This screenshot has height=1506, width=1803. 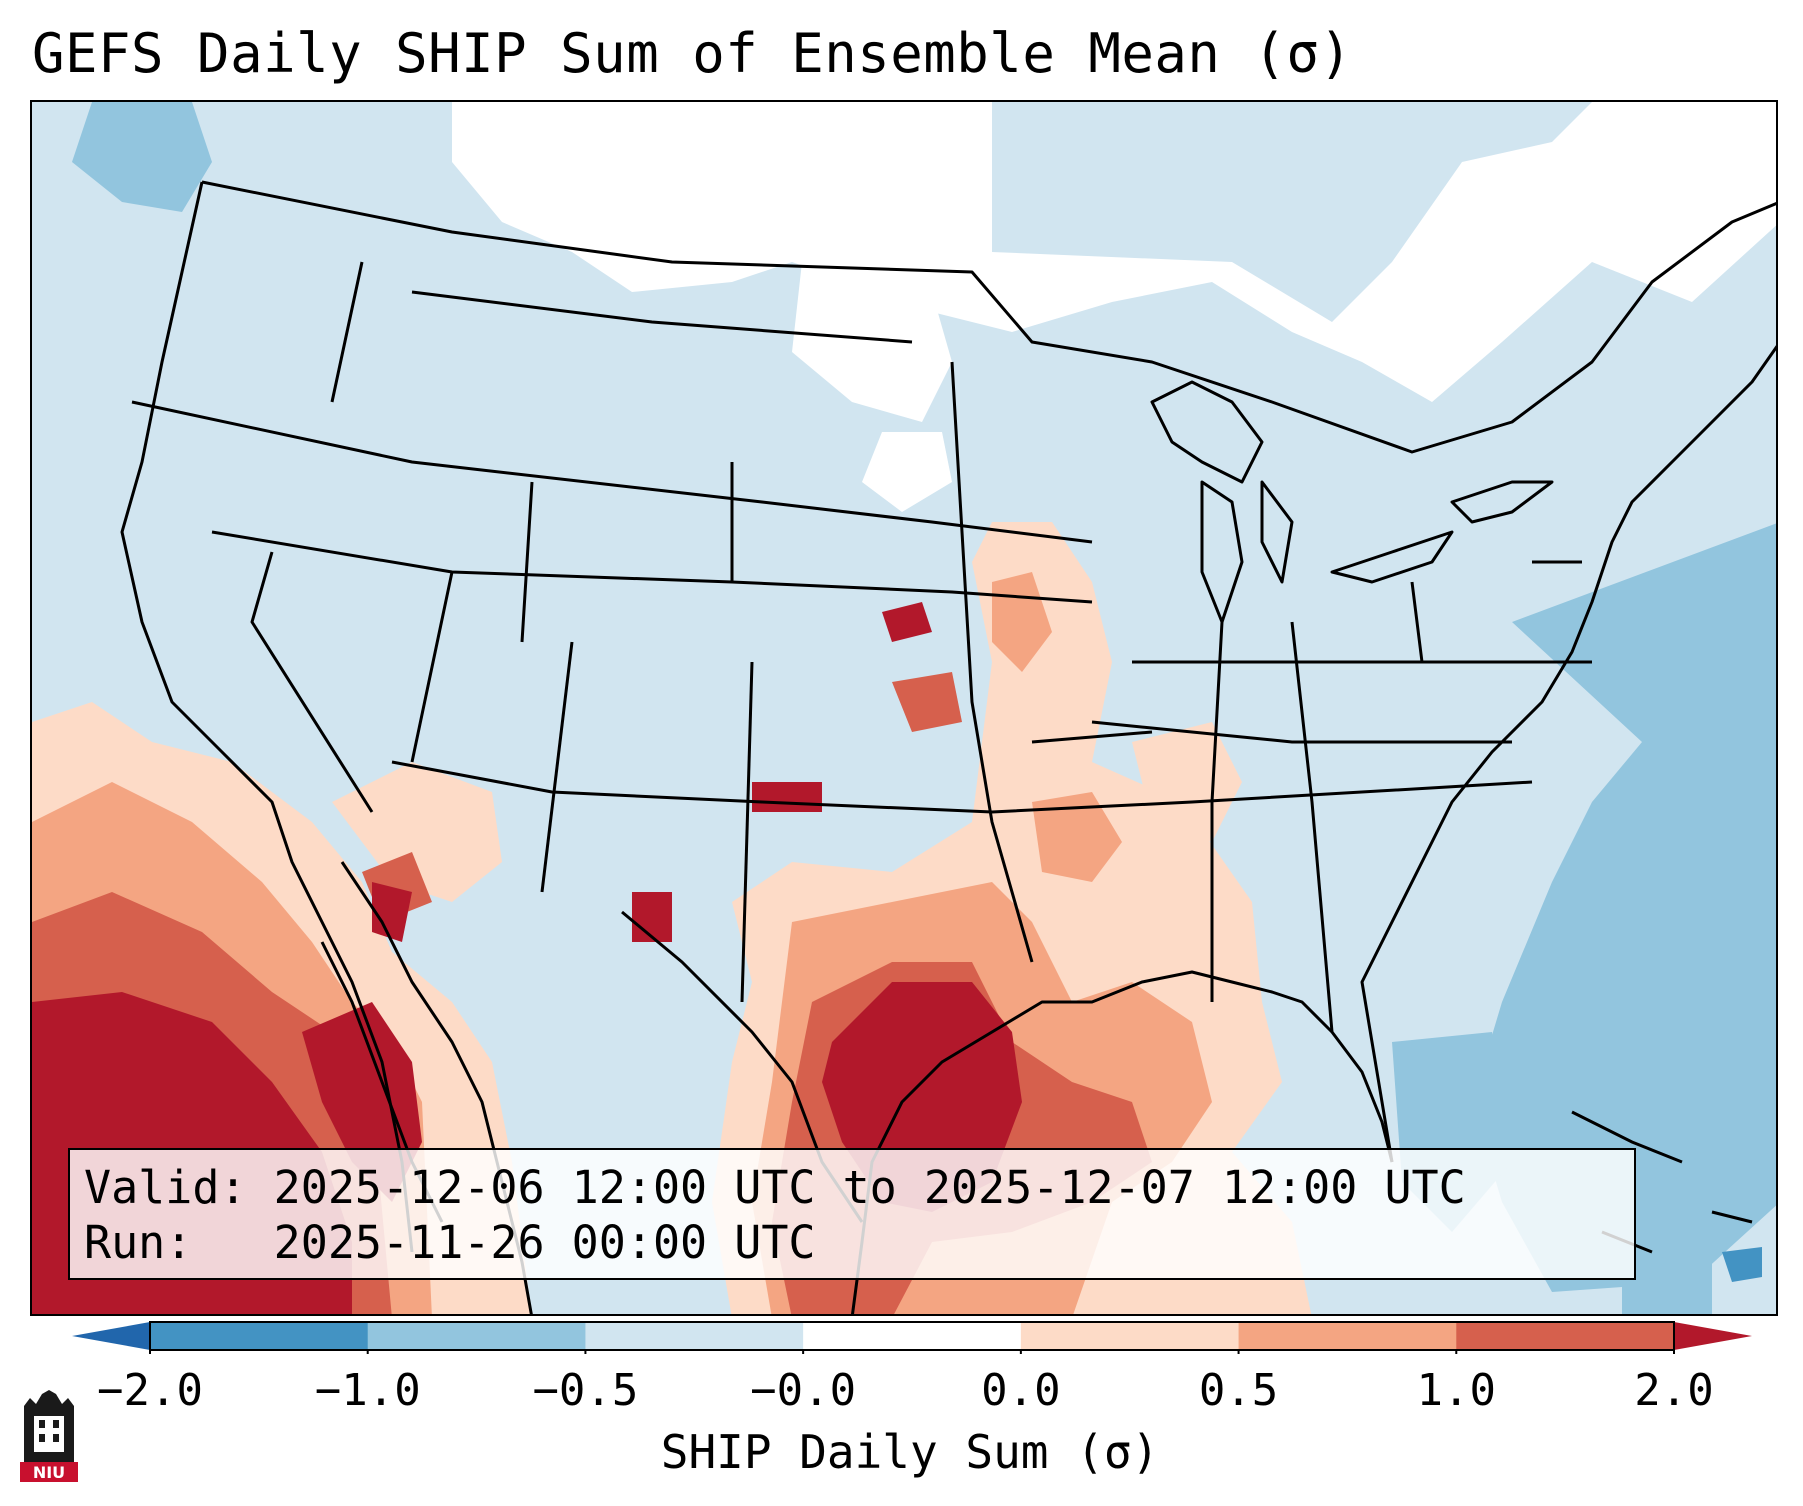 What do you see at coordinates (803, 1390) in the screenshot?
I see `colorbar-tick-label: −0.0` at bounding box center [803, 1390].